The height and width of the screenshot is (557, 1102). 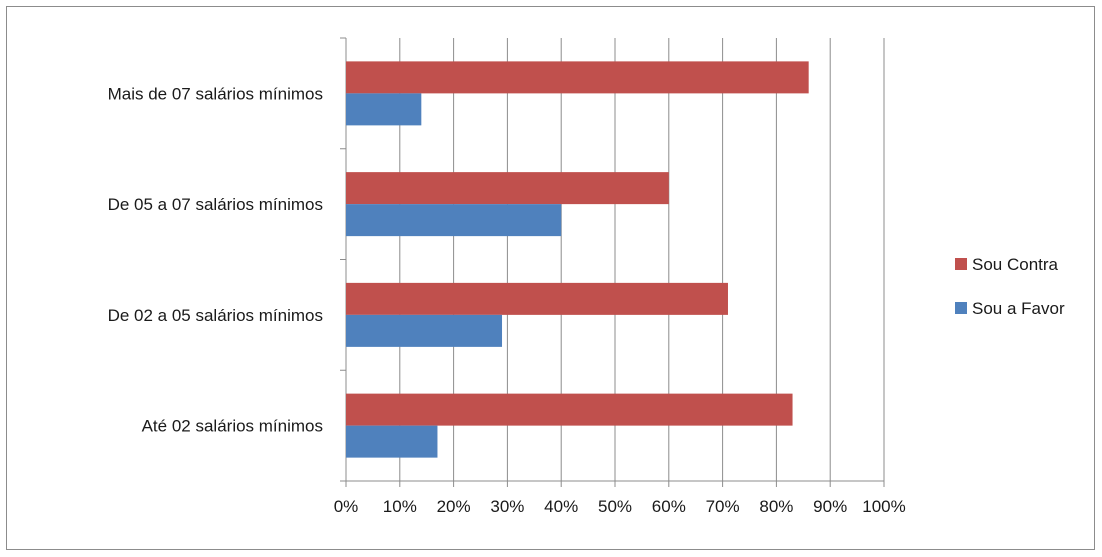 What do you see at coordinates (454, 506) in the screenshot?
I see `x-tick-label: 20%` at bounding box center [454, 506].